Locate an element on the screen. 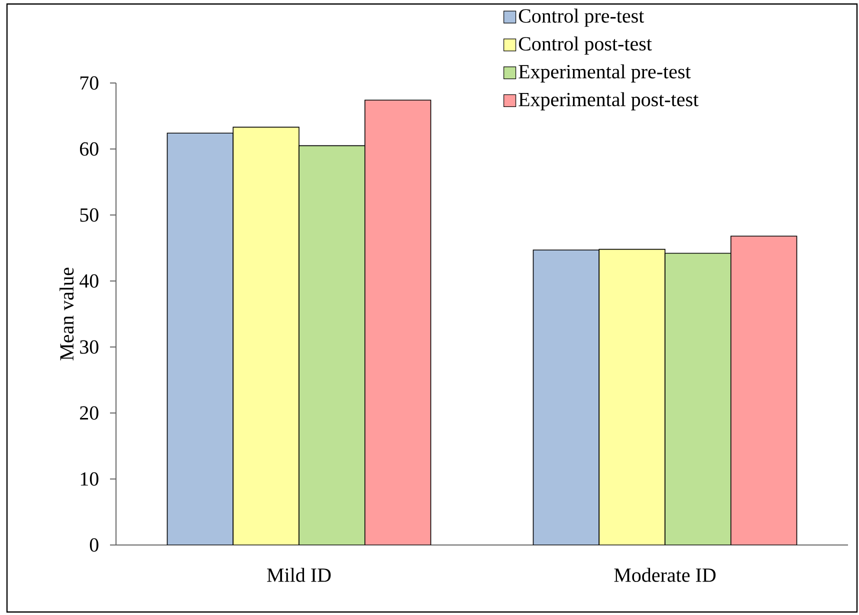  y-tick-label: 60 is located at coordinates (89, 149).